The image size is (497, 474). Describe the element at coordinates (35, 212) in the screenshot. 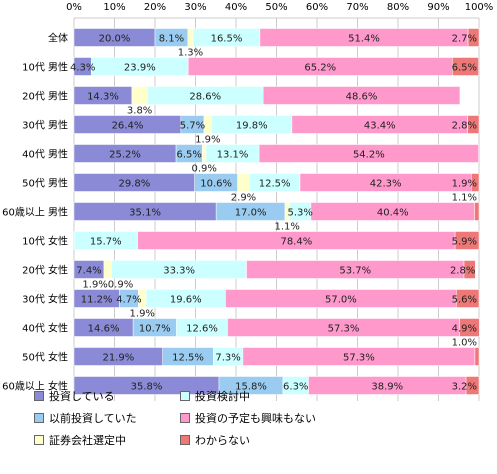

I see `category-label: 60歳以上 男性` at that location.